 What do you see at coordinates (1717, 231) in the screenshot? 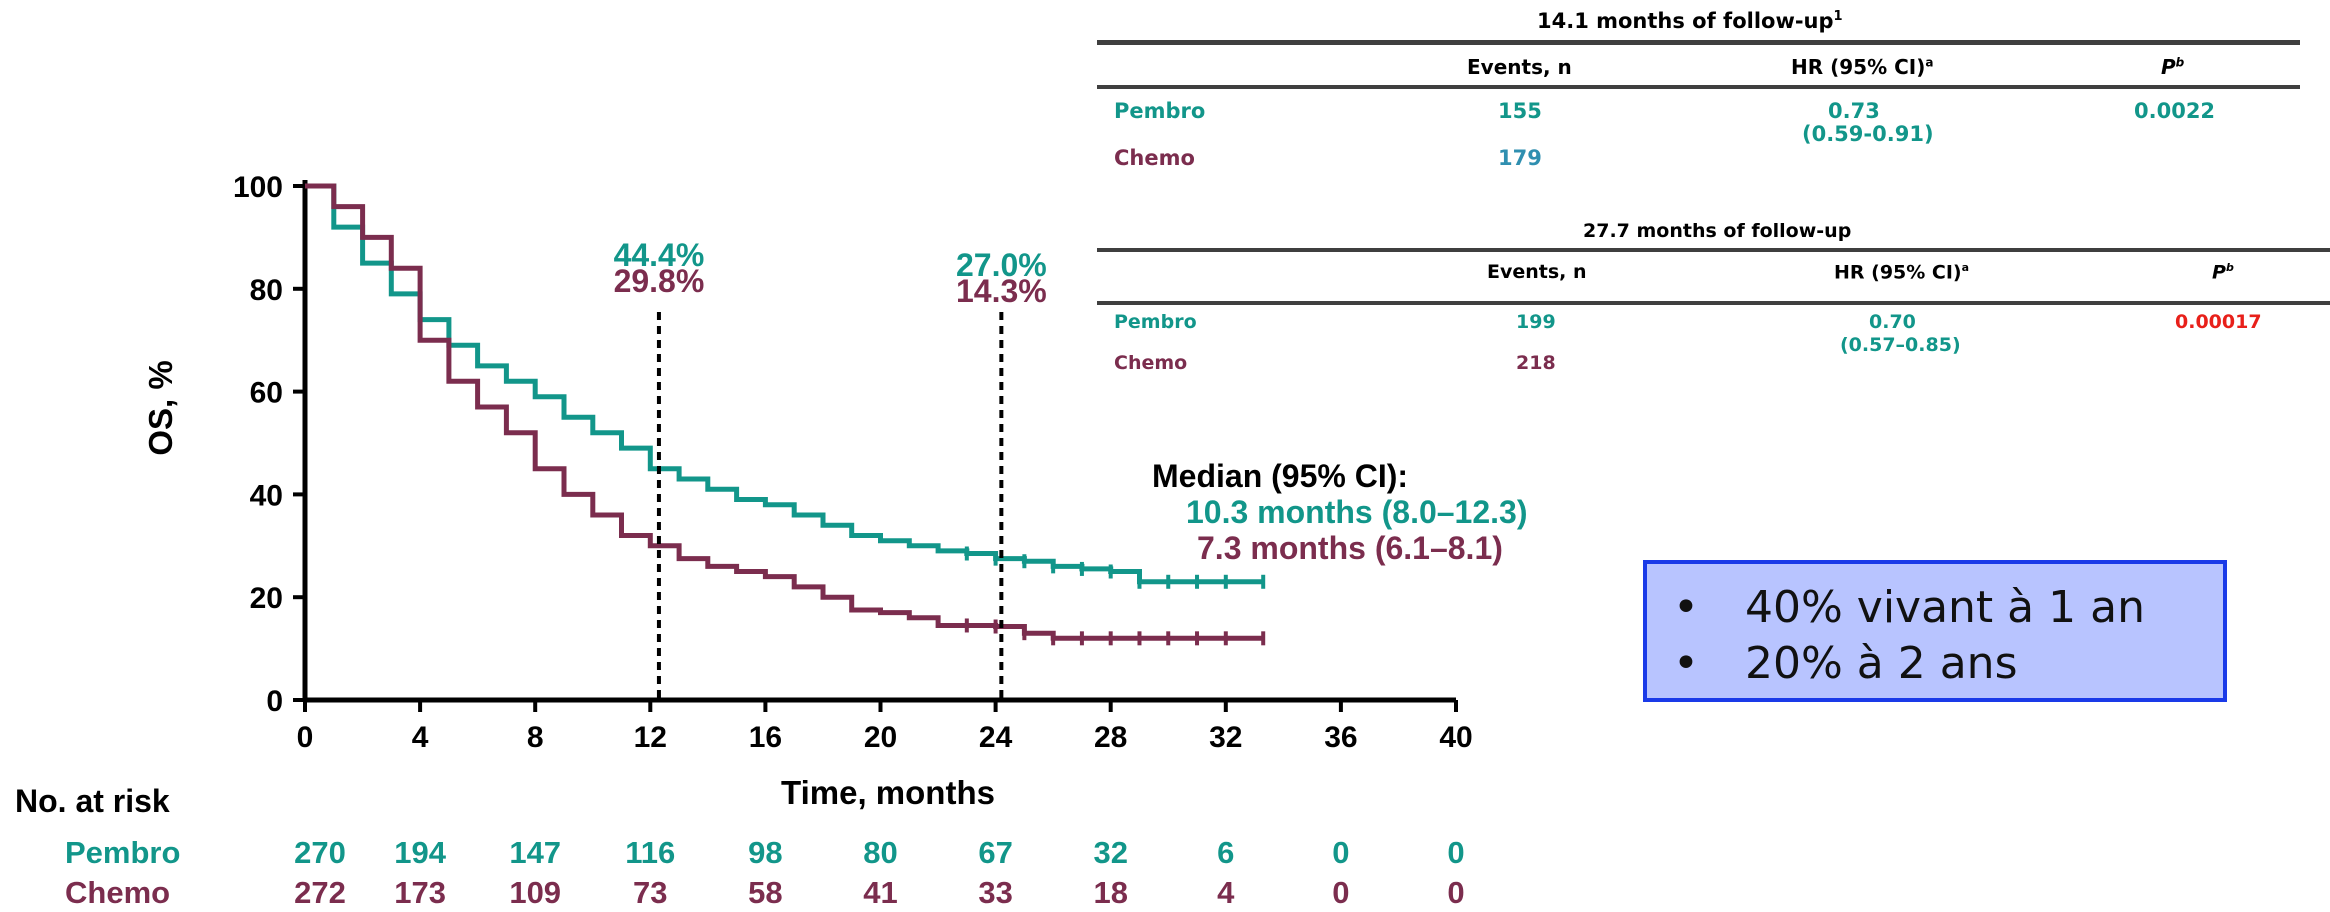
I see `table2-title: 27.7 months of follow-up` at bounding box center [1717, 231].